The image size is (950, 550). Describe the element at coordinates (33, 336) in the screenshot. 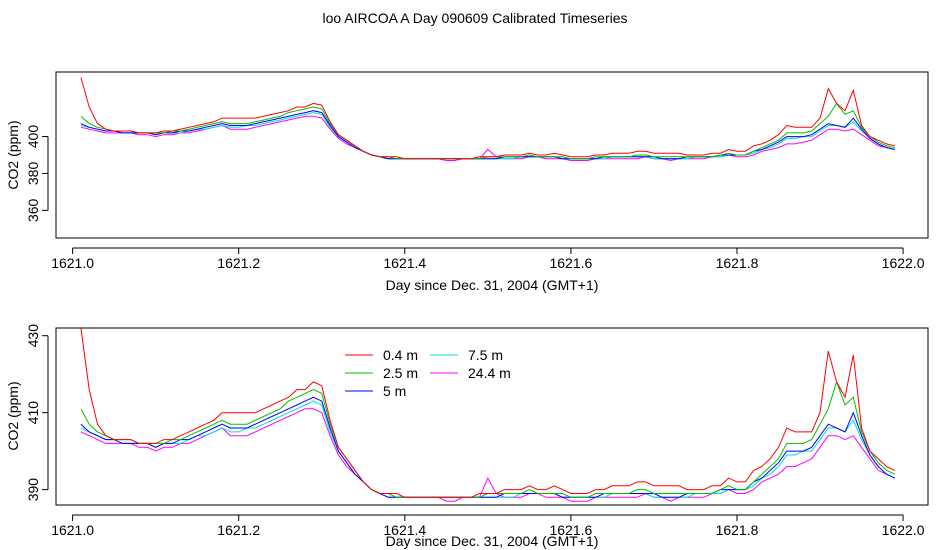

I see `panel2-y-tick-label: 430` at that location.